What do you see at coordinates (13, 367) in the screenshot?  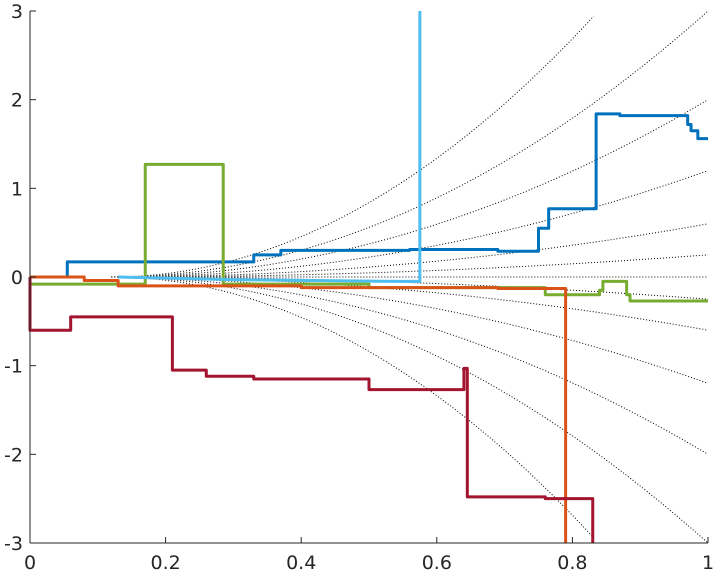 I see `y-tick-label: -1` at bounding box center [13, 367].